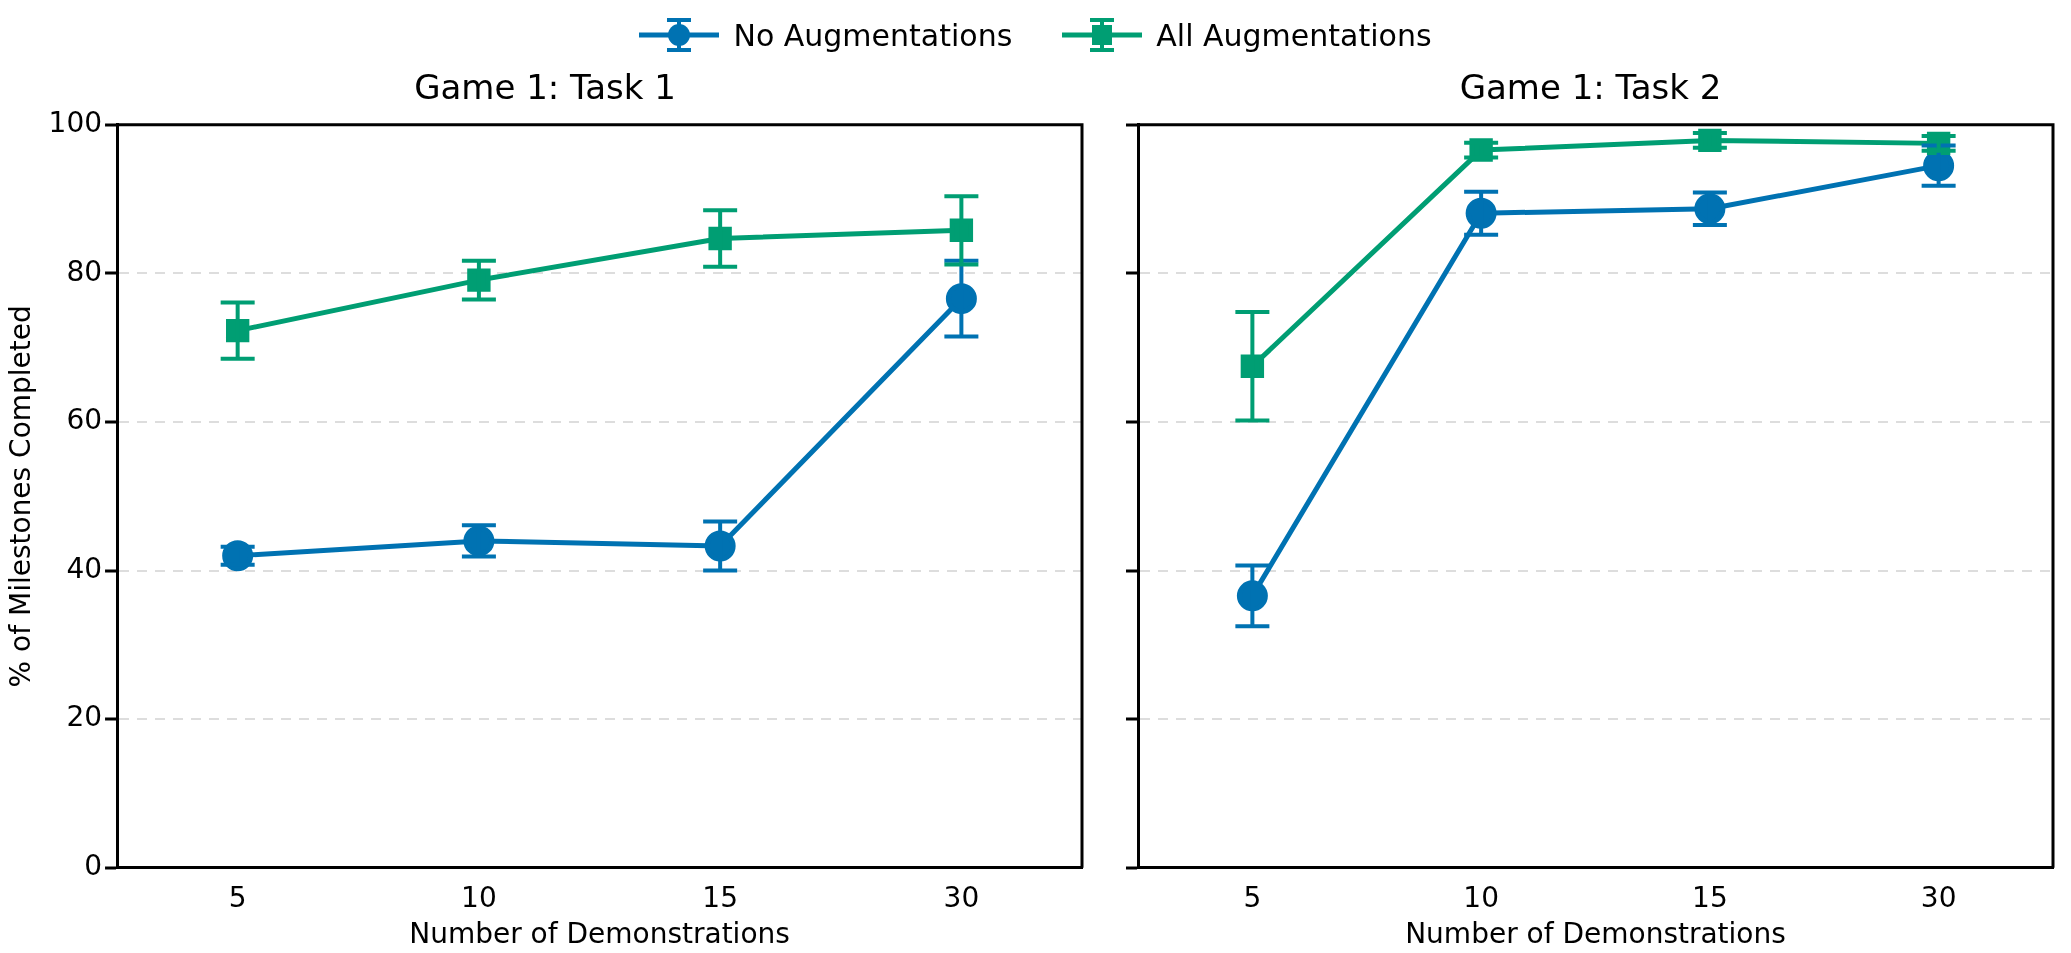 This screenshot has width=2071, height=953. I want to click on point, so click(479, 280).